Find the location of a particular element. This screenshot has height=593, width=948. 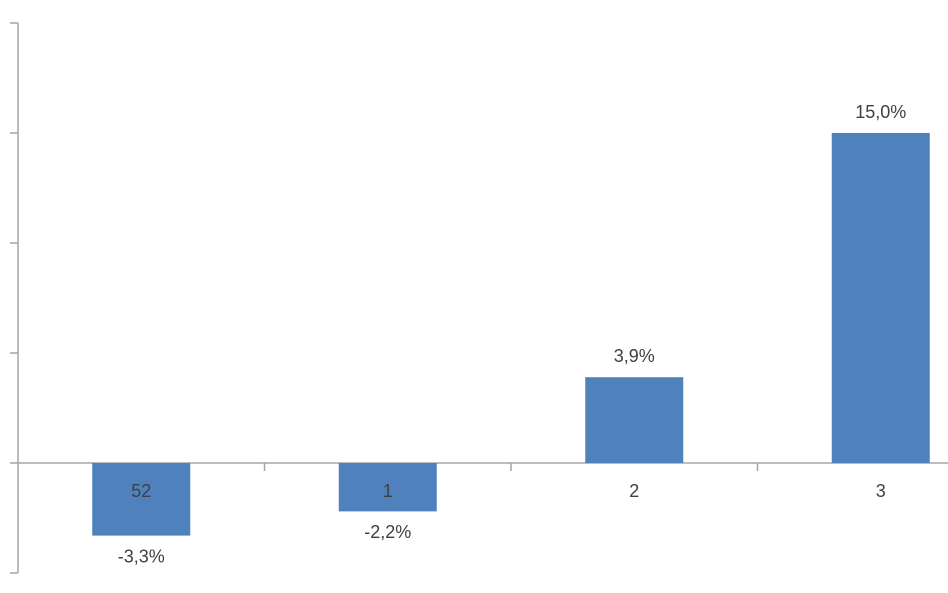

x-tick-label: 52 is located at coordinates (141, 491).